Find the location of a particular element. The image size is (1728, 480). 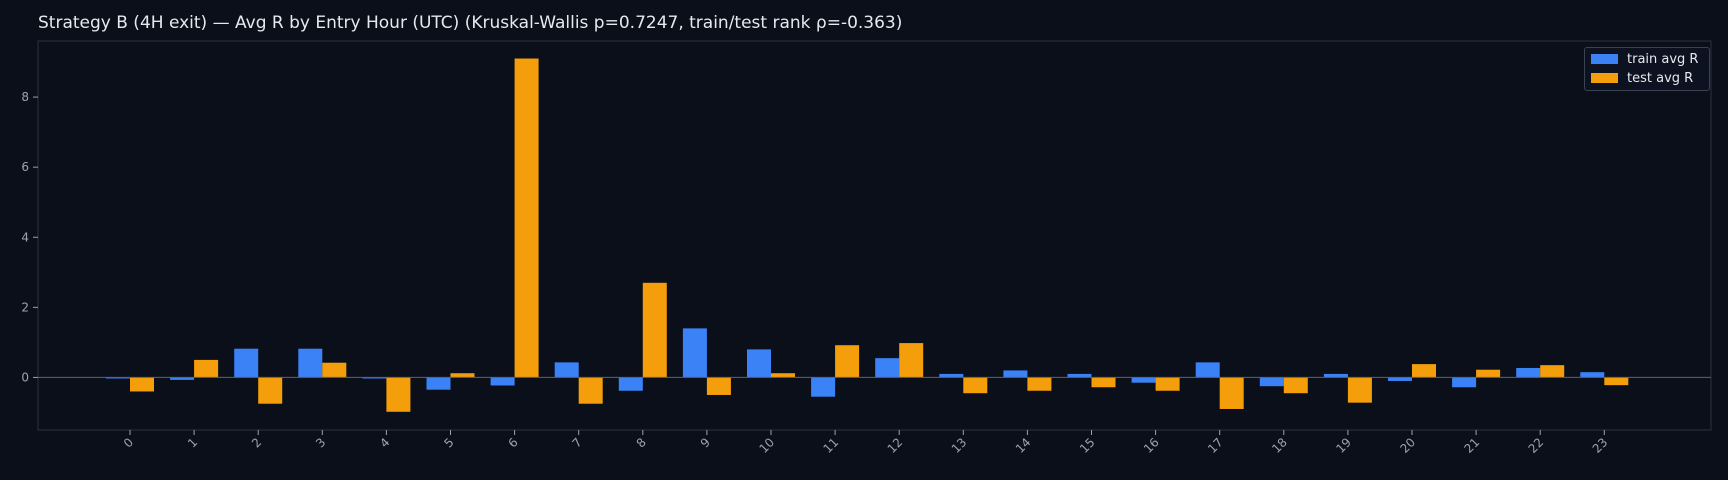

x-tick-label: 17 is located at coordinates (1215, 445).